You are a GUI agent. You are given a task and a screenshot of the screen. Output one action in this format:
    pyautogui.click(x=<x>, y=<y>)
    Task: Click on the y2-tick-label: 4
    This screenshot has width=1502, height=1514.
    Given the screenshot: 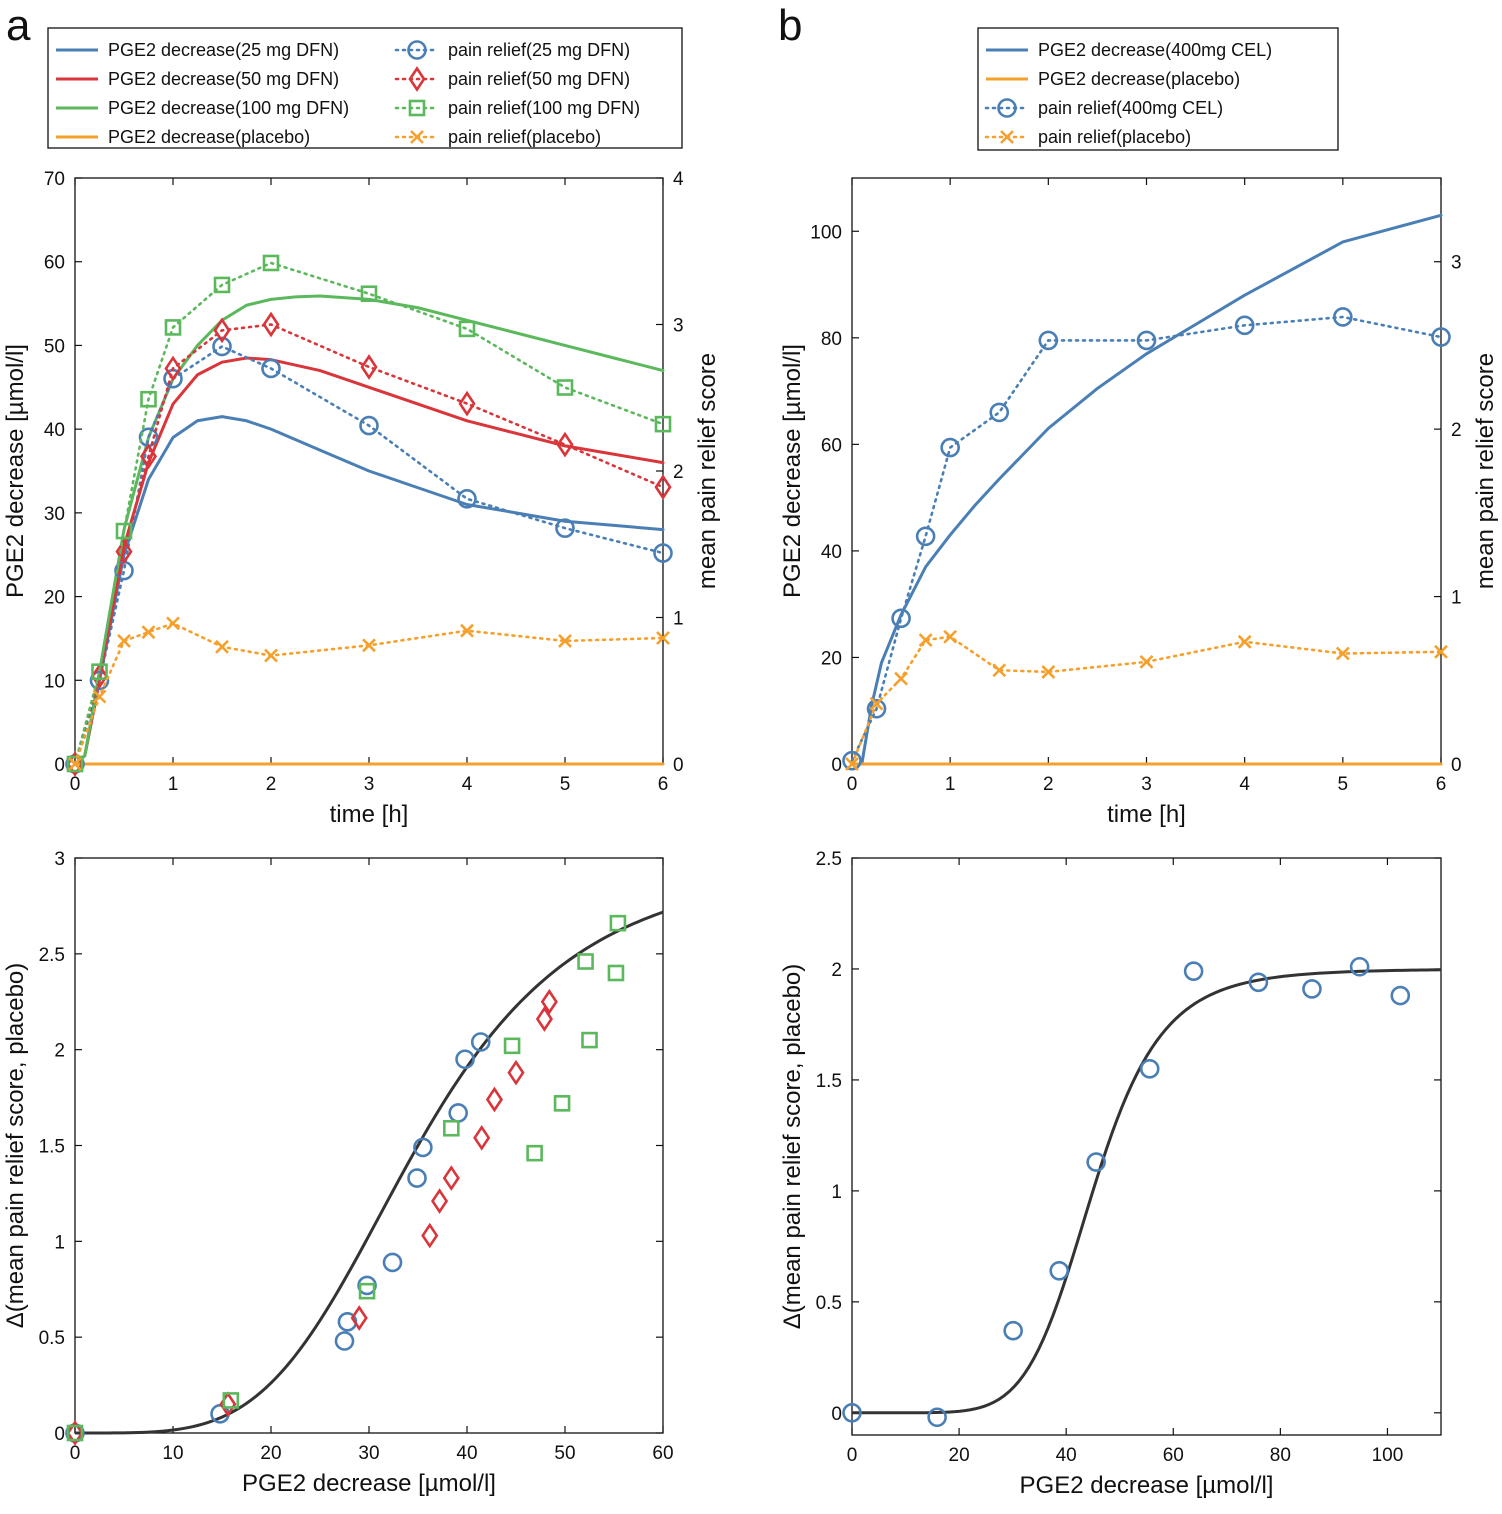 What is the action you would take?
    pyautogui.click(x=678, y=179)
    